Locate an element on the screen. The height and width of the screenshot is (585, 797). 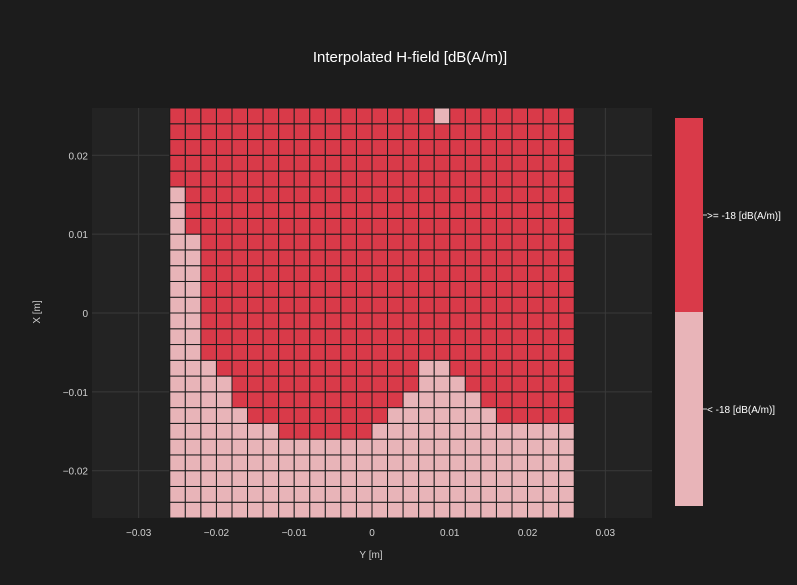
x-tick-label: −0.02 is located at coordinates (217, 533).